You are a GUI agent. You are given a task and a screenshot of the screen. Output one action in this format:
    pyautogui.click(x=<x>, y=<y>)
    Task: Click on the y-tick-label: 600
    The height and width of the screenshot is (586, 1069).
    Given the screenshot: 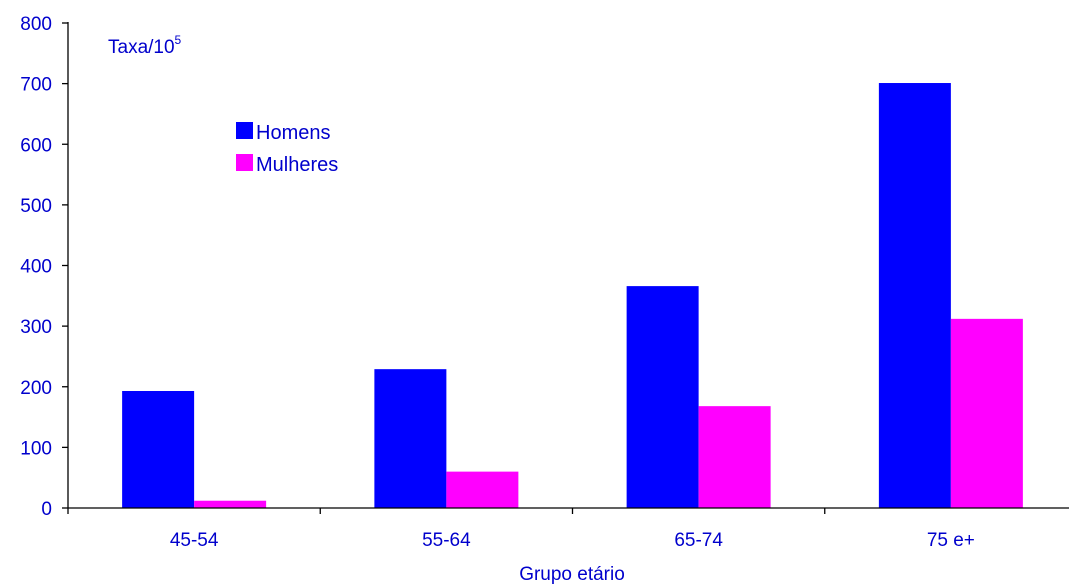 What is the action you would take?
    pyautogui.click(x=36, y=145)
    